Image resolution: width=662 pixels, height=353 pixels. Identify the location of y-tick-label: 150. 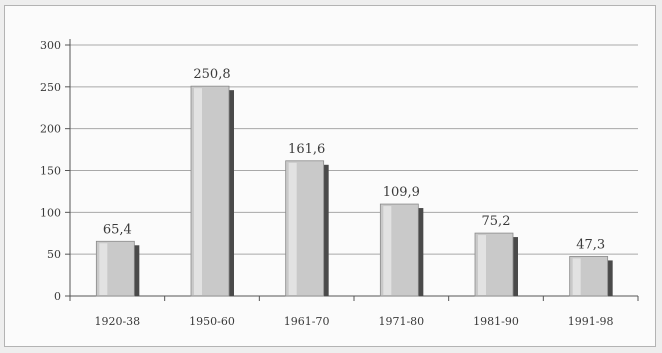
(50, 171).